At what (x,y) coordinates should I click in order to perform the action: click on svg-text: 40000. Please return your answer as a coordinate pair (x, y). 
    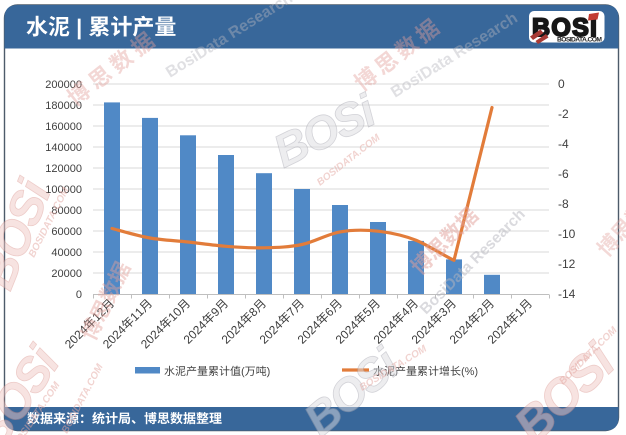
    Looking at the image, I should click on (66, 253).